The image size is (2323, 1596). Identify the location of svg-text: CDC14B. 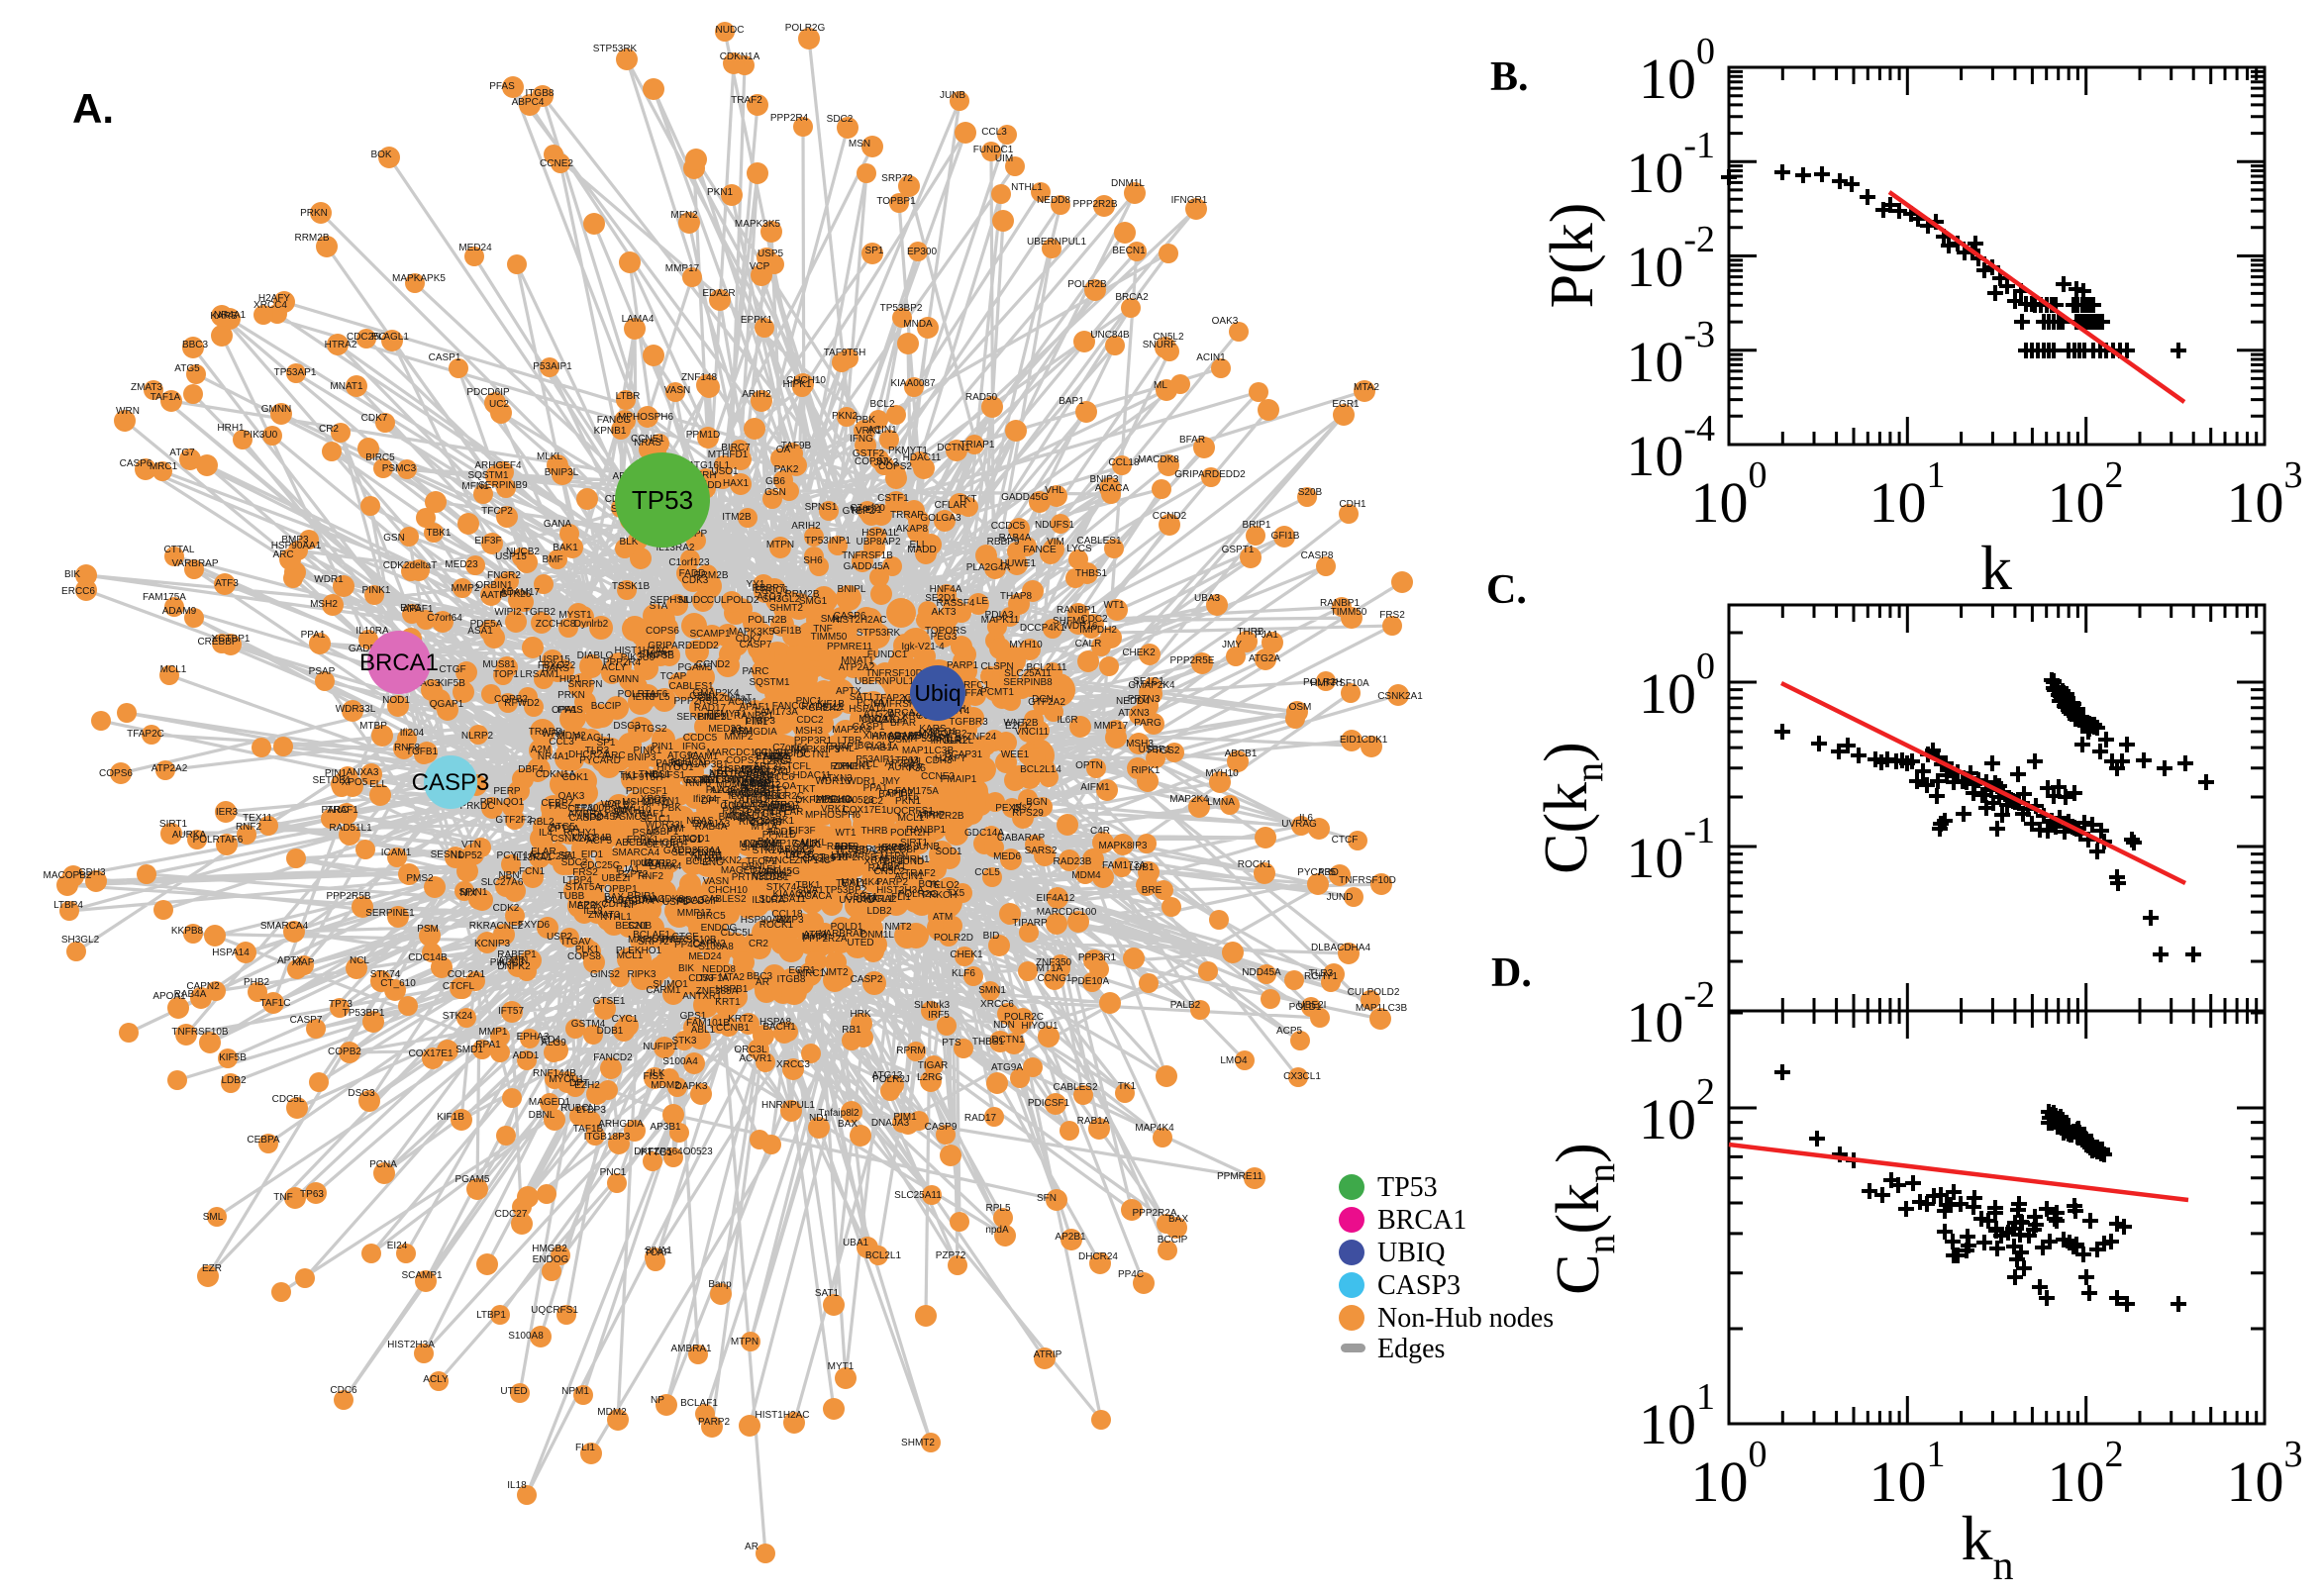
(428, 957).